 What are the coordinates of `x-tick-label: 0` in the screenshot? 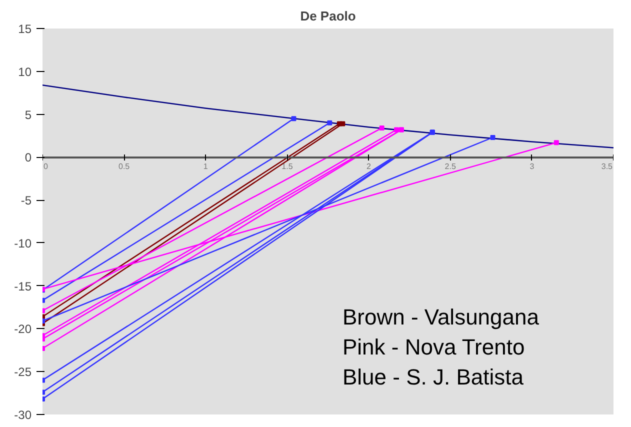 It's located at (46, 167).